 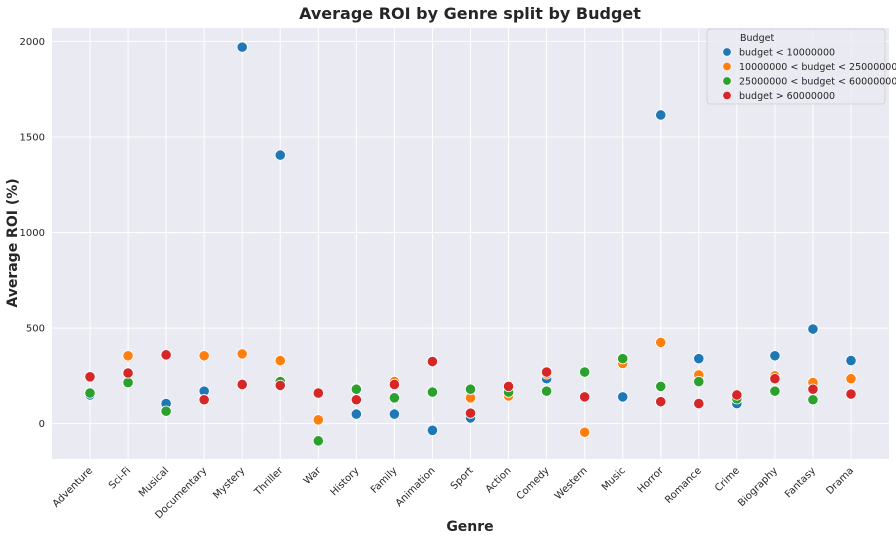 I want to click on x-tick-label: Romance, so click(x=683, y=485).